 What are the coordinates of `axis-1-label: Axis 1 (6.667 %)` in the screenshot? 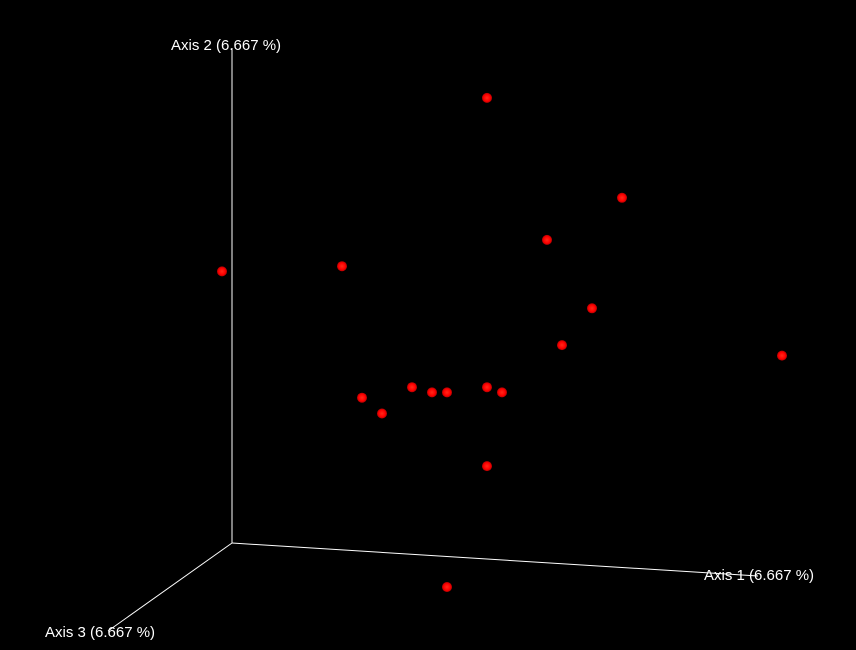 It's located at (759, 575).